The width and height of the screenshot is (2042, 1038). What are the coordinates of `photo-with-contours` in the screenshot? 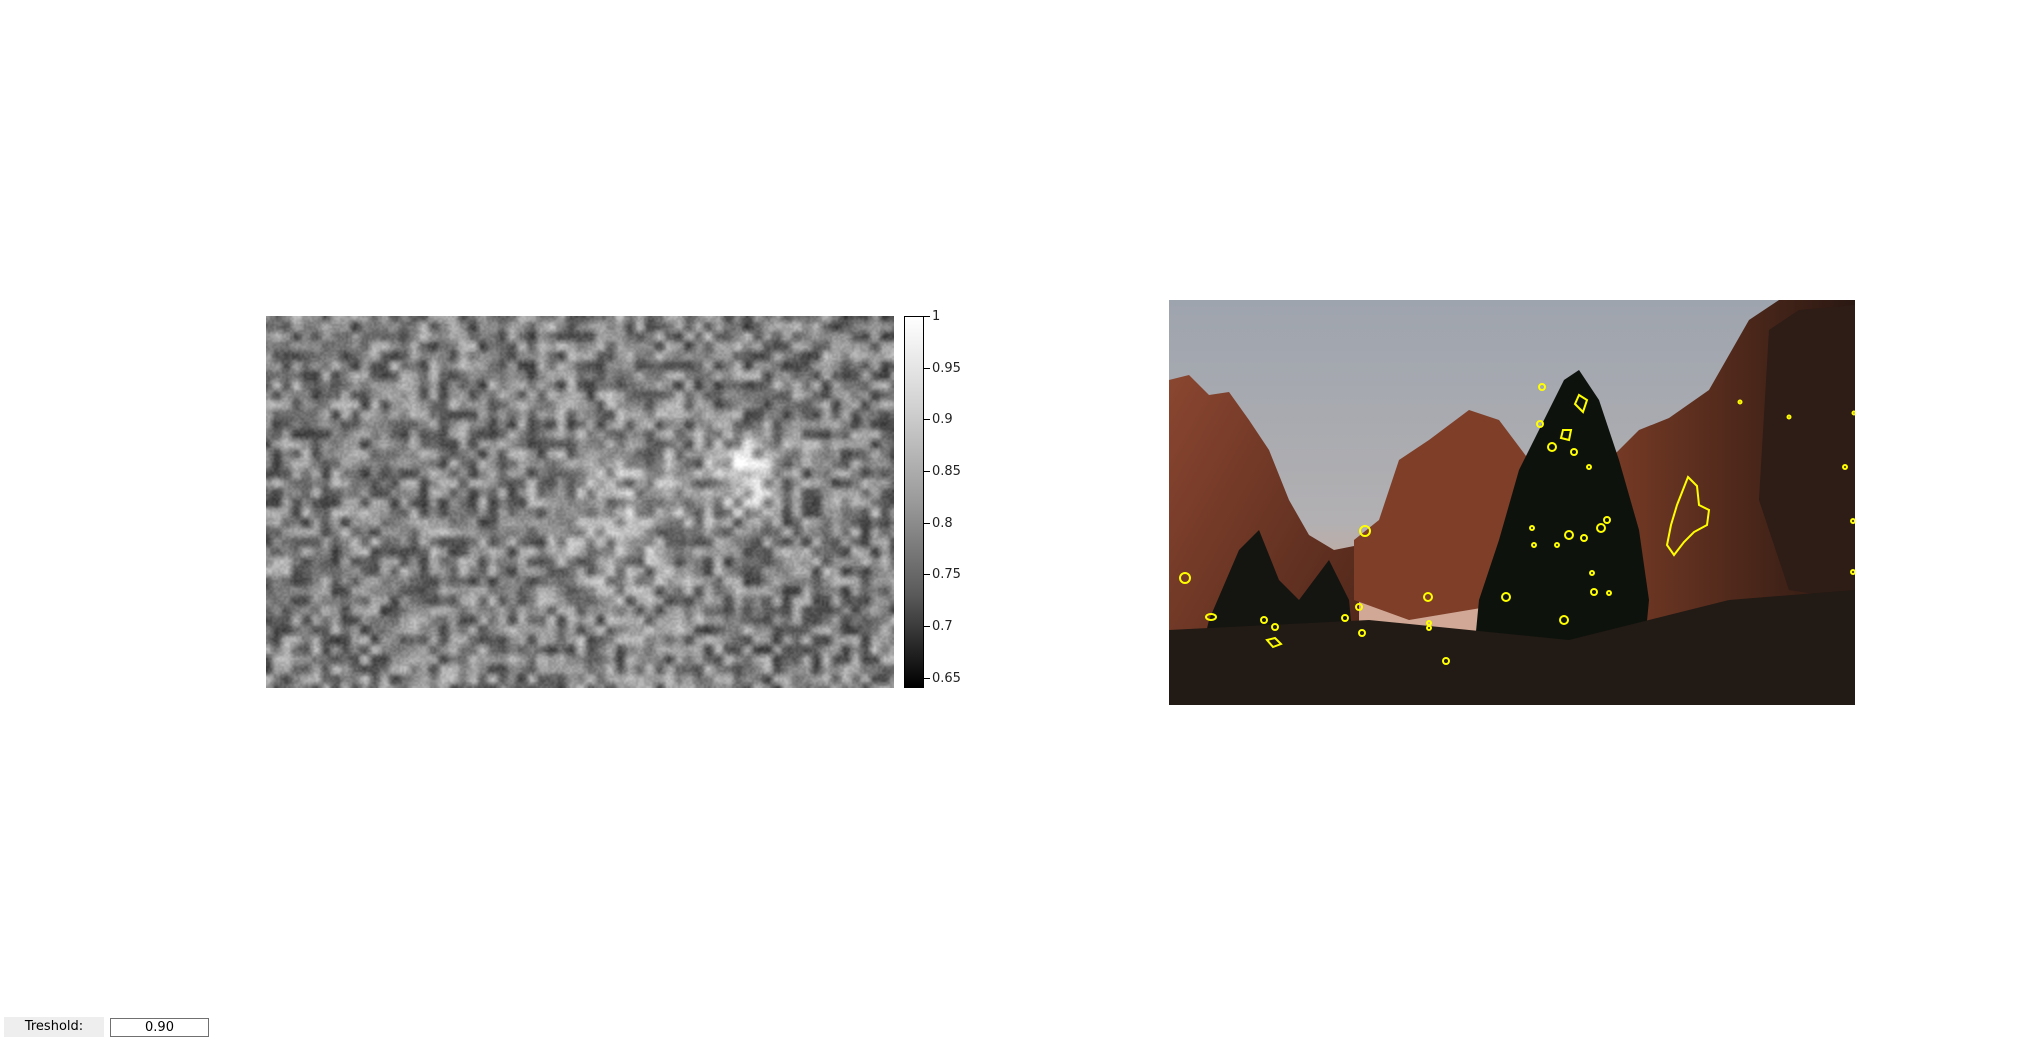 It's located at (1512, 502).